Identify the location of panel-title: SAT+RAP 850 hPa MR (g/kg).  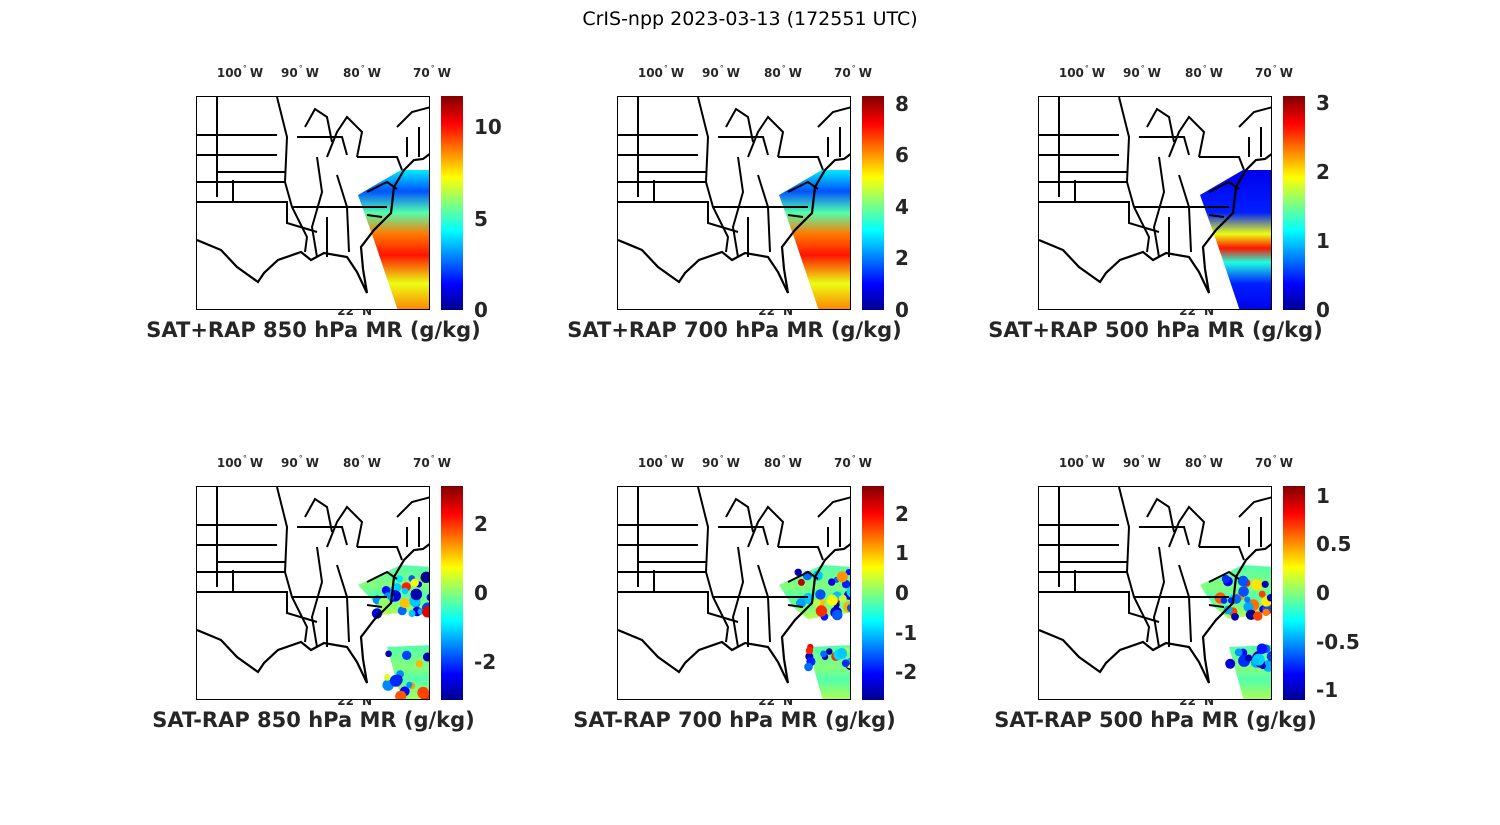
(313, 330).